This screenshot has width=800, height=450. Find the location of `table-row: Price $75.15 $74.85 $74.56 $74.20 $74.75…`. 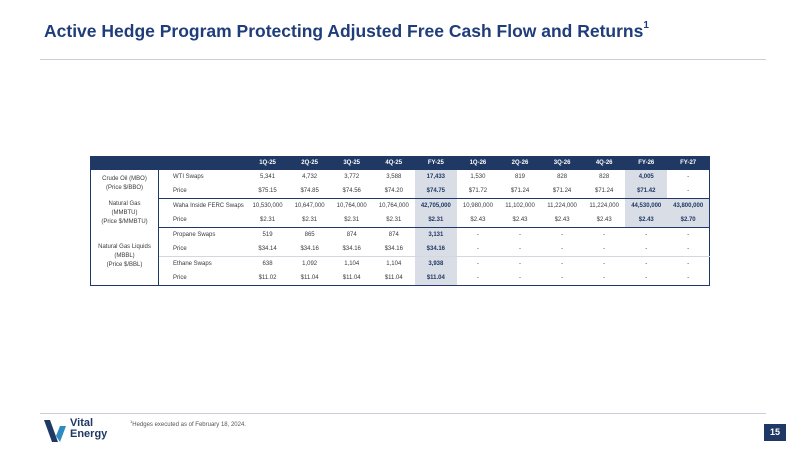

table-row: Price $75.15 $74.85 $74.56 $74.20 $74.75… is located at coordinates (400, 191).